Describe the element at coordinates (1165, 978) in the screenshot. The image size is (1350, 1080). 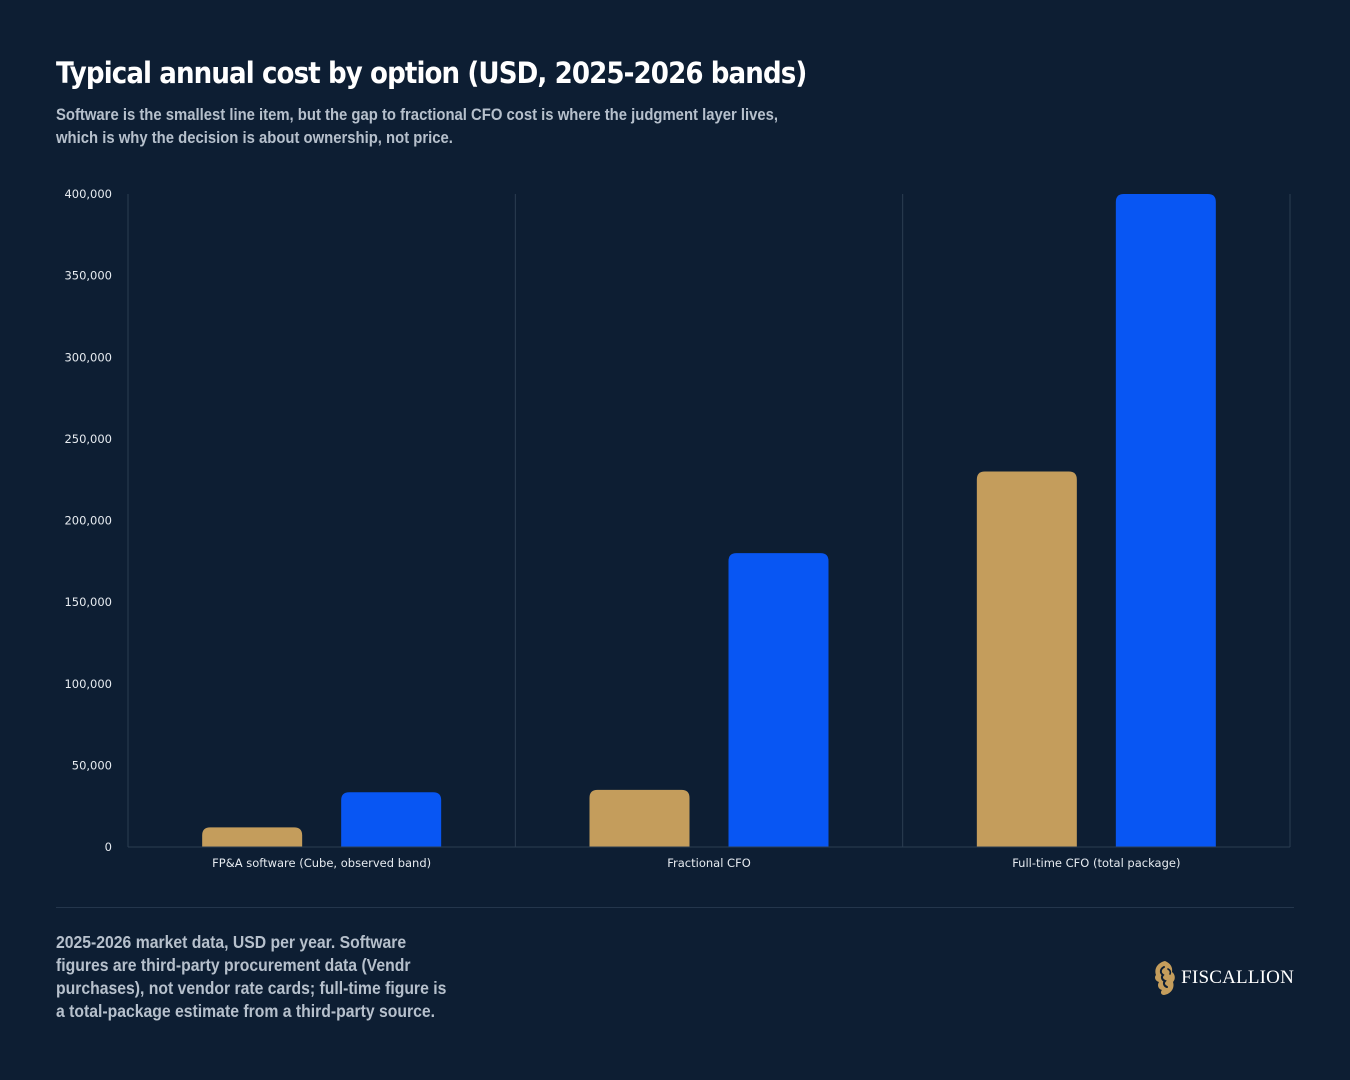
I see `lion-head-icon` at that location.